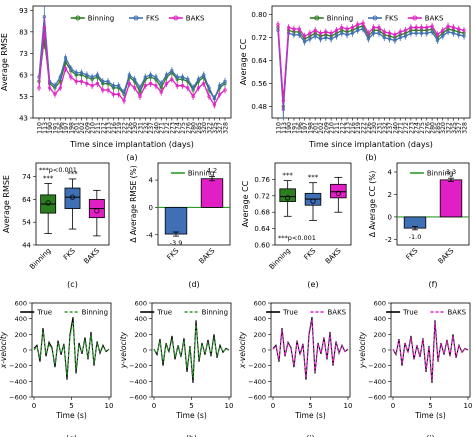  I want to click on x-tick-label: 276, so click(188, 128).